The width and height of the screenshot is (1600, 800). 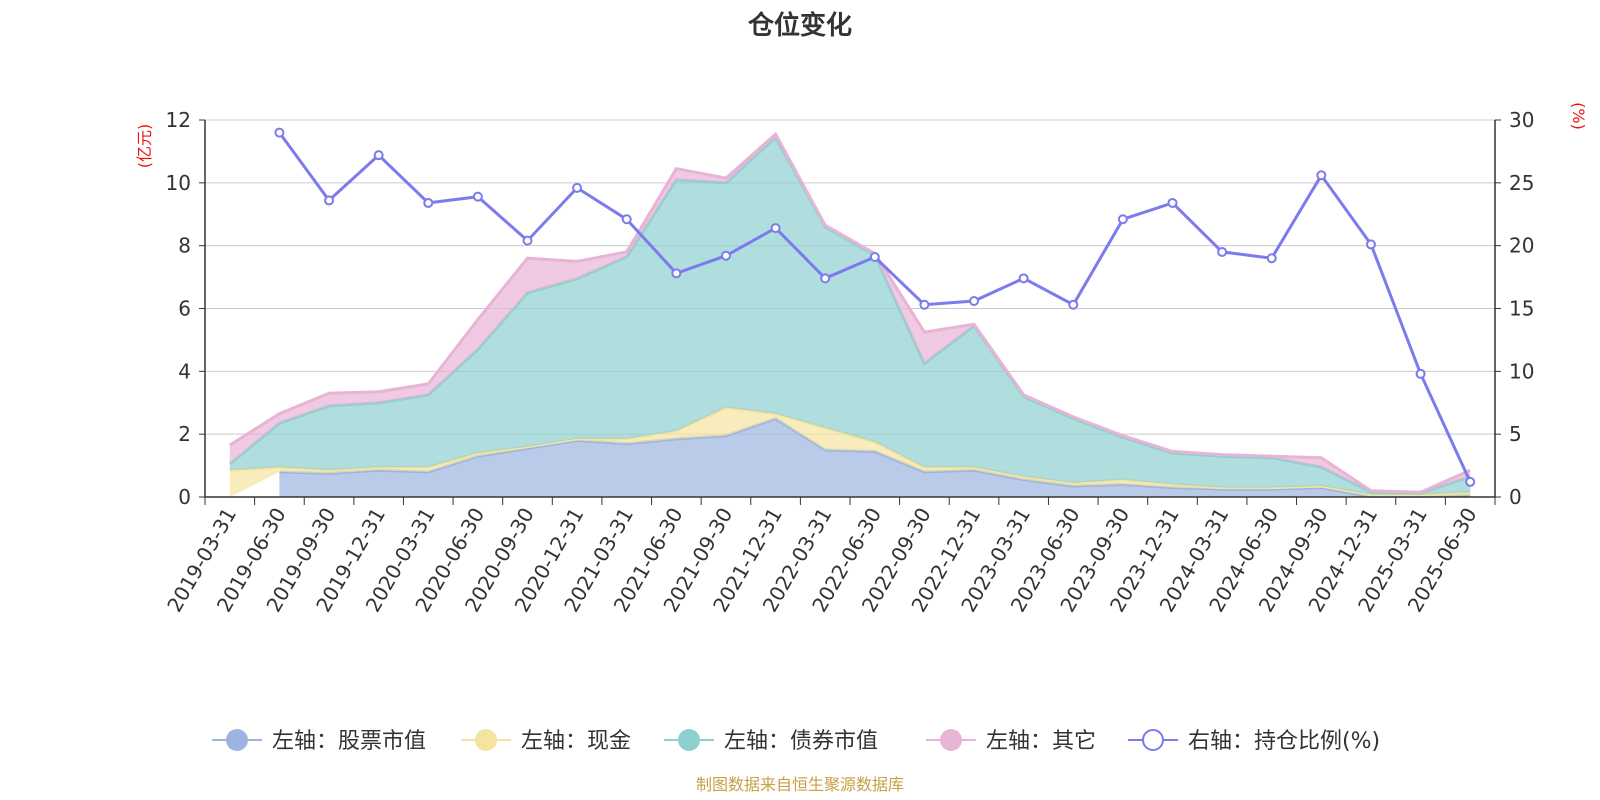 What do you see at coordinates (1521, 246) in the screenshot?
I see `right-tick-label: 20` at bounding box center [1521, 246].